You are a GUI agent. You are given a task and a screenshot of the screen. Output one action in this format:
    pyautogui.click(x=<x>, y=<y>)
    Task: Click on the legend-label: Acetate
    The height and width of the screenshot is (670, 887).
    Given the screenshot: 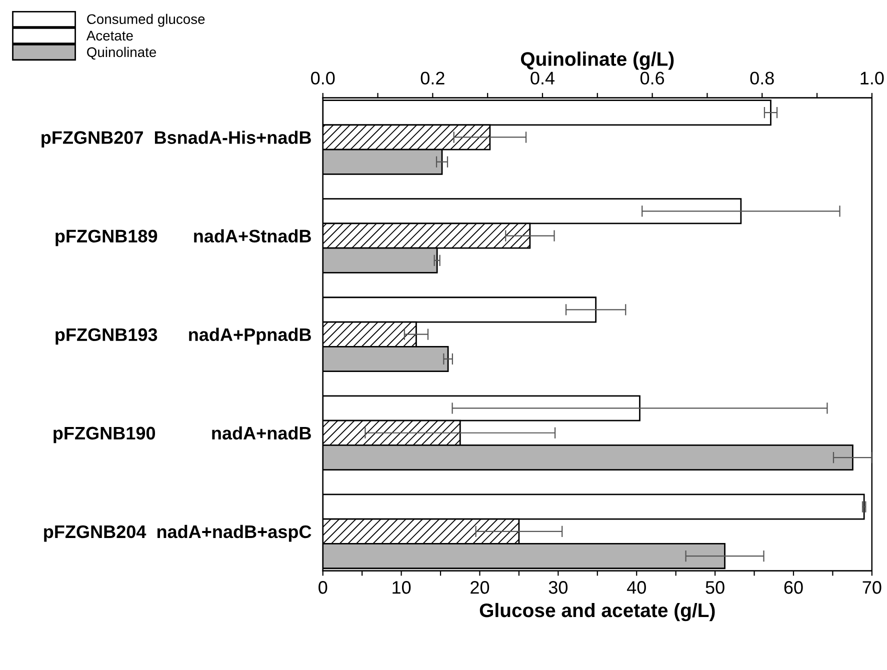 What is the action you would take?
    pyautogui.click(x=109, y=35)
    